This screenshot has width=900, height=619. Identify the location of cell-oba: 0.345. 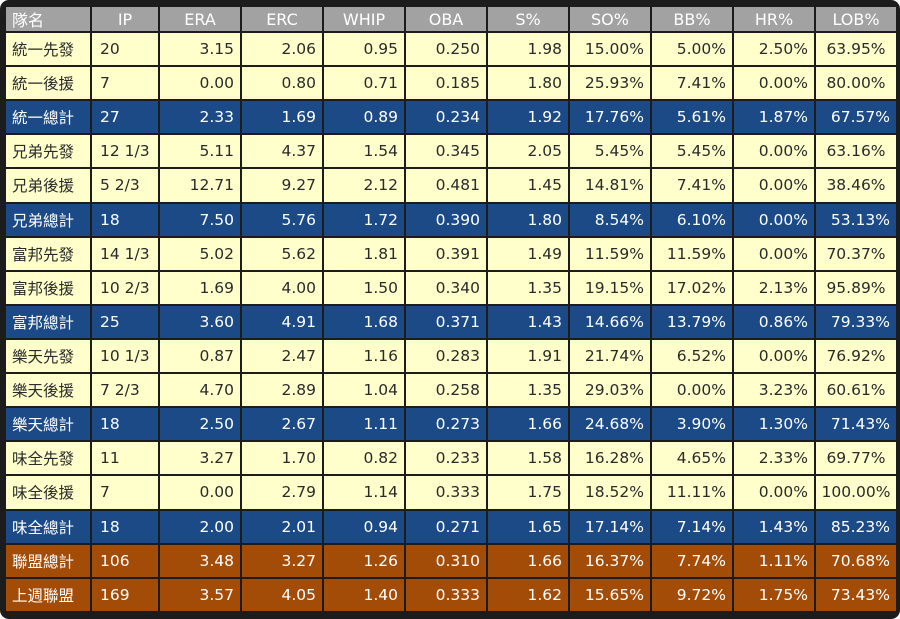
(446, 151).